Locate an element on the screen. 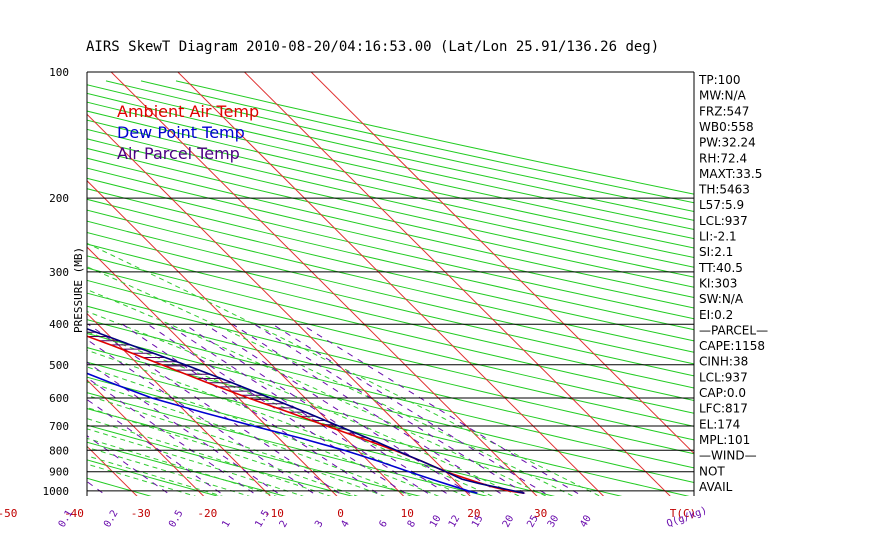  pressure-tick-label: 100 is located at coordinates (59, 72).